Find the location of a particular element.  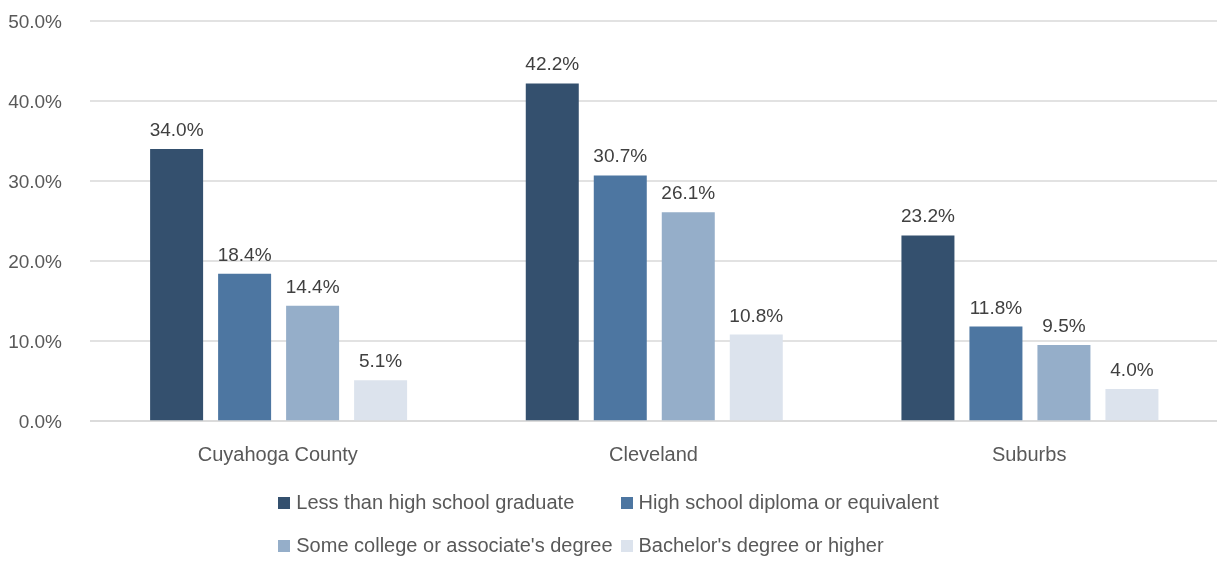

data-label: 26.1% is located at coordinates (688, 193).